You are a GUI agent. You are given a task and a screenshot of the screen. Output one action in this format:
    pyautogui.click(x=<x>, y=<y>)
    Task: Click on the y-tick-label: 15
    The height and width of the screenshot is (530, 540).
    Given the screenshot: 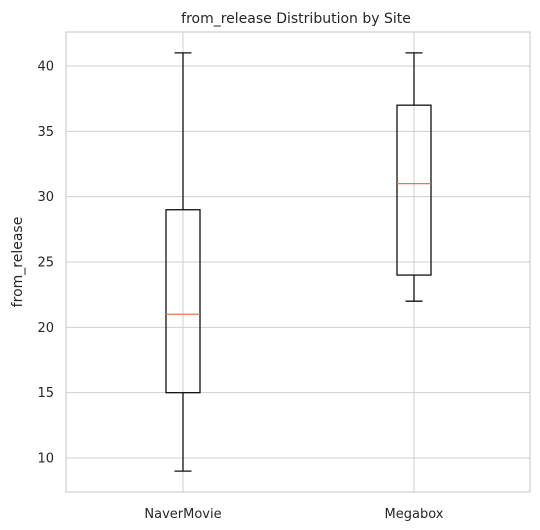 What is the action you would take?
    pyautogui.click(x=45, y=393)
    